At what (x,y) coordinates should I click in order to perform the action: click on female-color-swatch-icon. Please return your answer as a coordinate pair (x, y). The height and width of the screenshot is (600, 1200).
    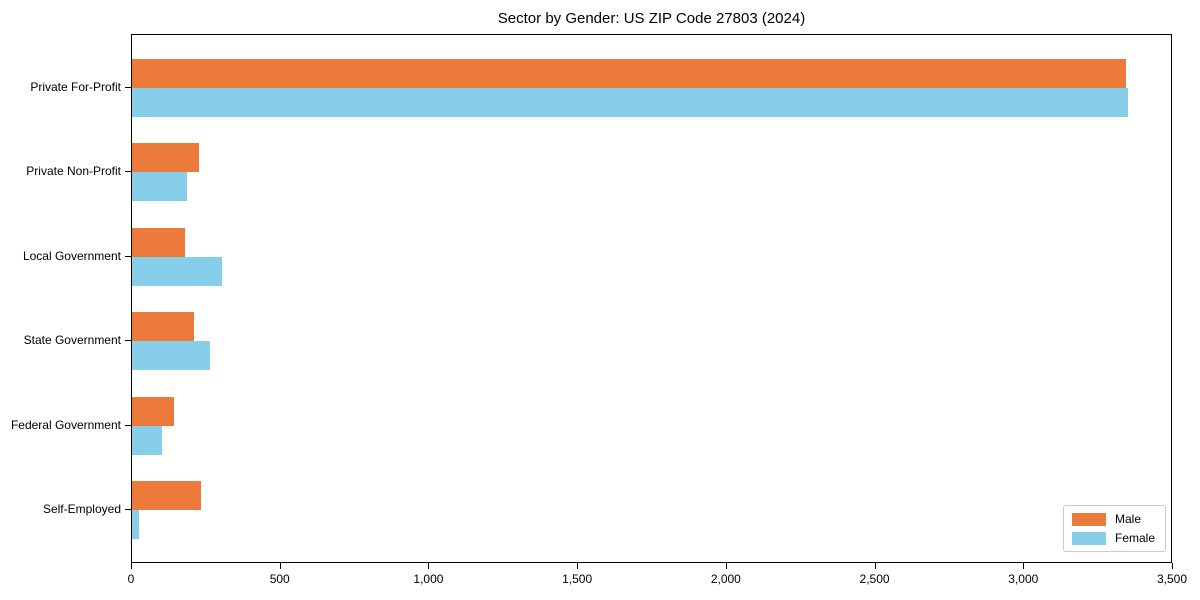
    Looking at the image, I should click on (1088, 538).